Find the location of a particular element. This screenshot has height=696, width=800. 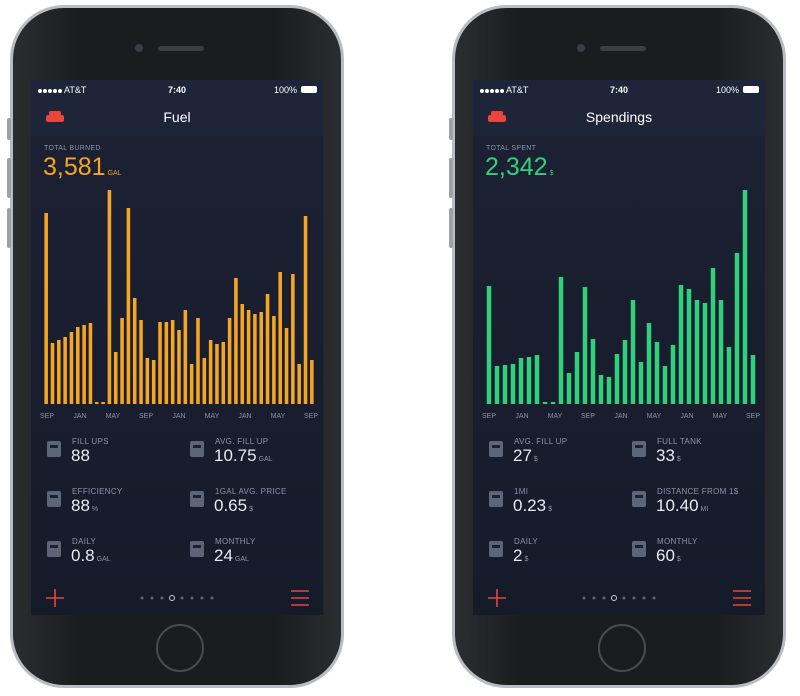

total-row: 2,342 $ is located at coordinates (519, 167).